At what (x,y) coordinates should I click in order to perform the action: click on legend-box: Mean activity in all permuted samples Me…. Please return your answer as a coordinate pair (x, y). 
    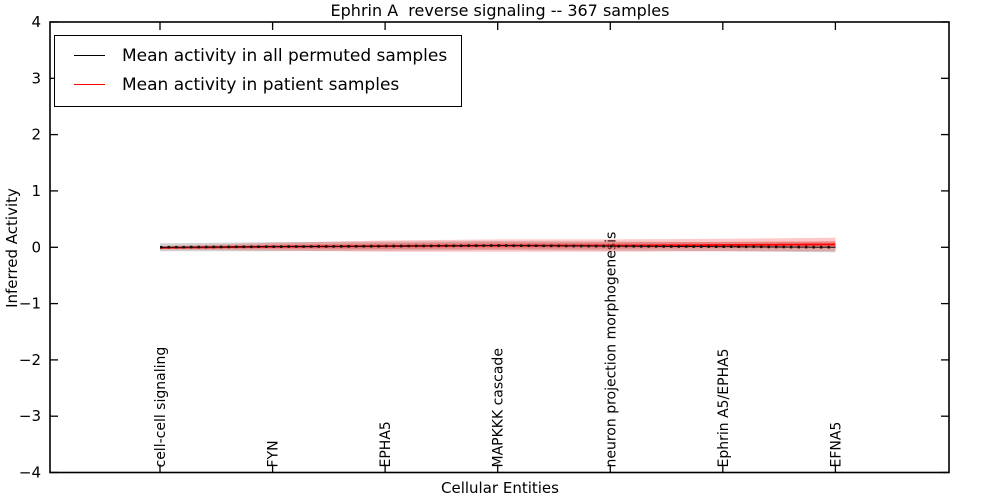
    Looking at the image, I should click on (258, 71).